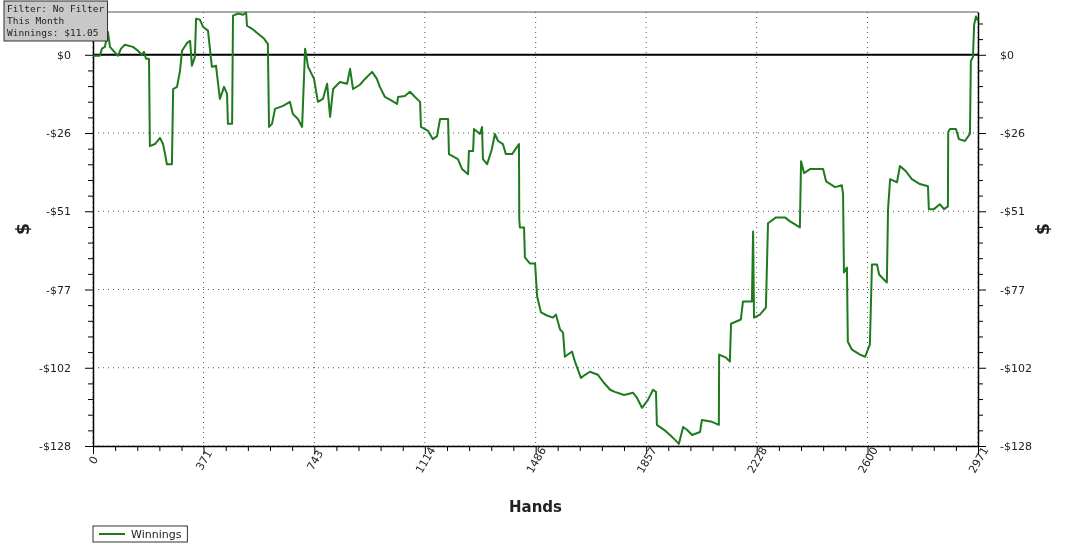 The image size is (1066, 547). What do you see at coordinates (64, 55) in the screenshot?
I see `y-tick-label: $0` at bounding box center [64, 55].